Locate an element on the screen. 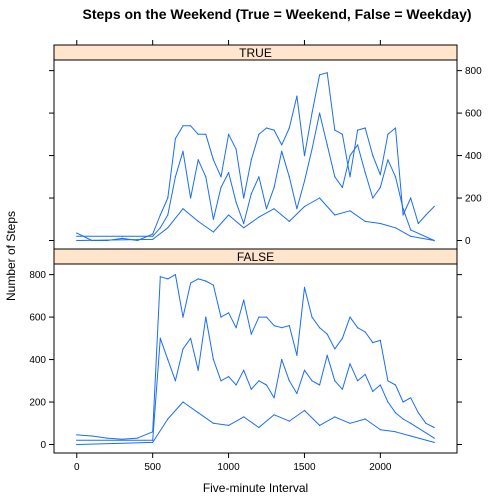  y-tick-label-true-600: 600 is located at coordinates (473, 114).